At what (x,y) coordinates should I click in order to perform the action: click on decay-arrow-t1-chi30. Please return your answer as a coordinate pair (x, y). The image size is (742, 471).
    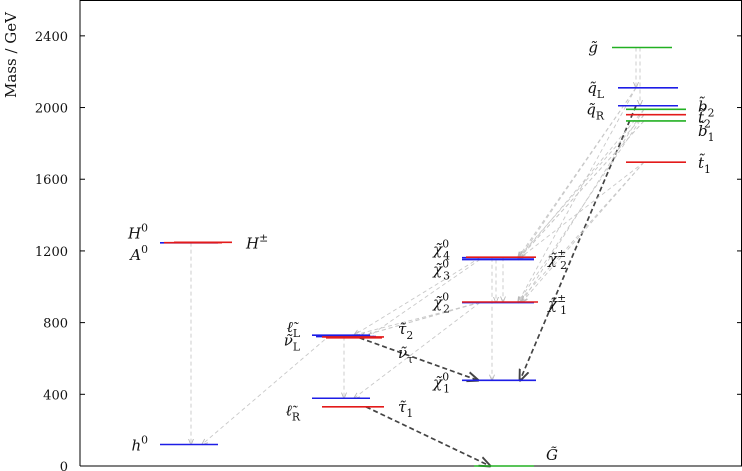
    Looking at the image, I should click on (581, 210).